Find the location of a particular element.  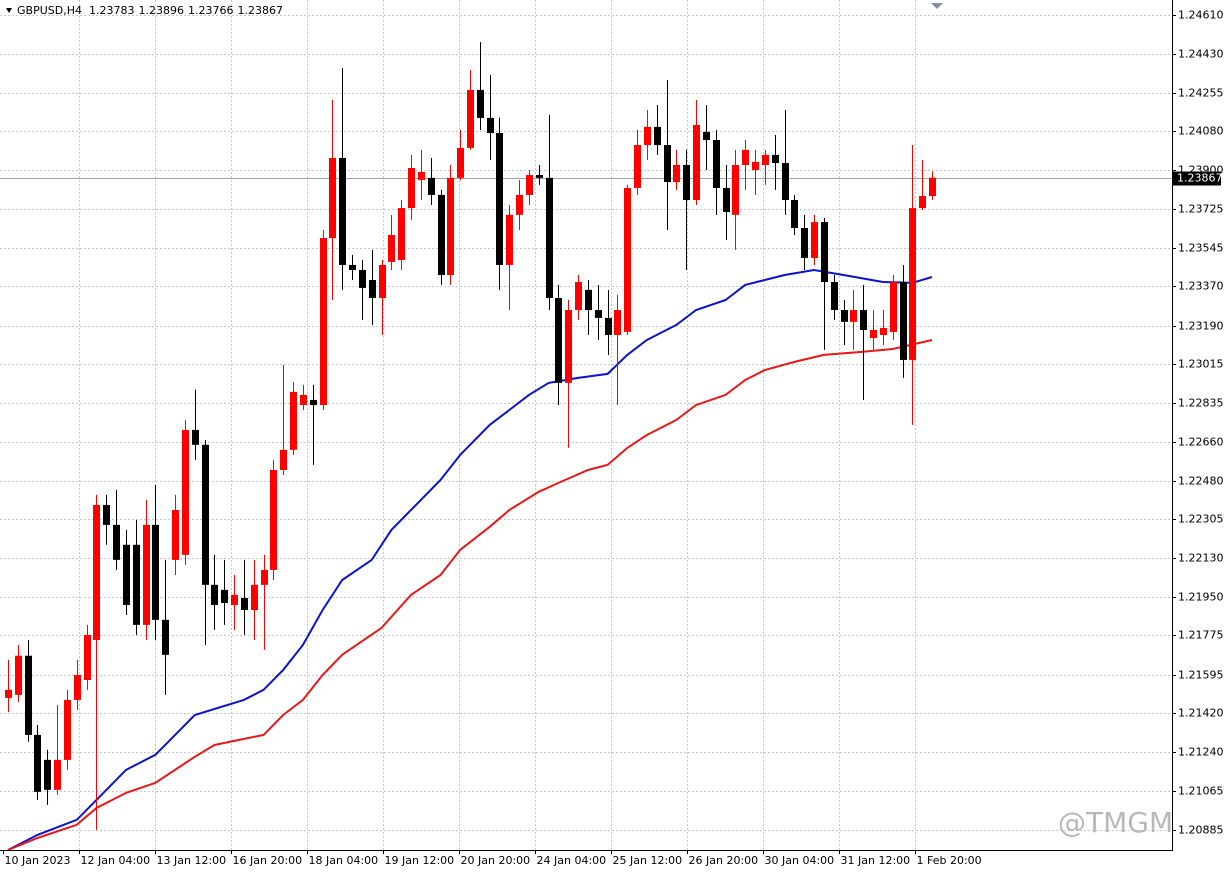

y-tick-label: 1.21950 is located at coordinates (1201, 597).